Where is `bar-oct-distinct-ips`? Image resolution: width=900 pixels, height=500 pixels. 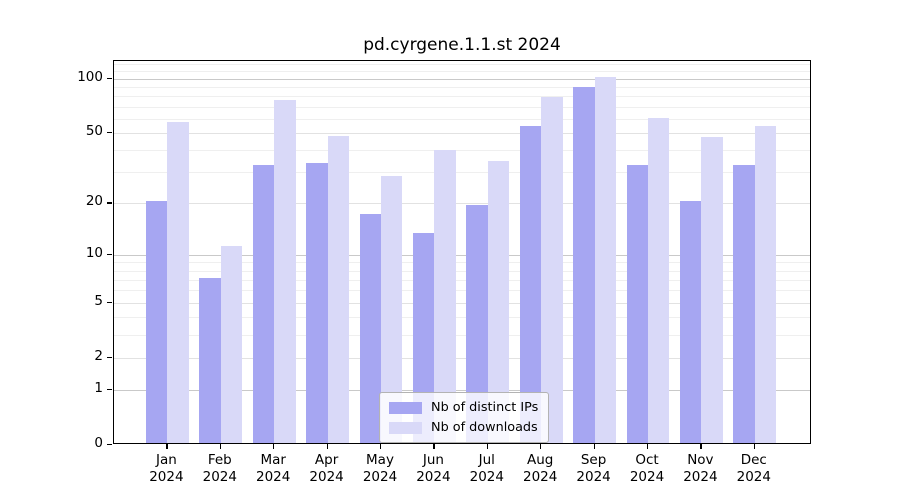
bar-oct-distinct-ips is located at coordinates (637, 304).